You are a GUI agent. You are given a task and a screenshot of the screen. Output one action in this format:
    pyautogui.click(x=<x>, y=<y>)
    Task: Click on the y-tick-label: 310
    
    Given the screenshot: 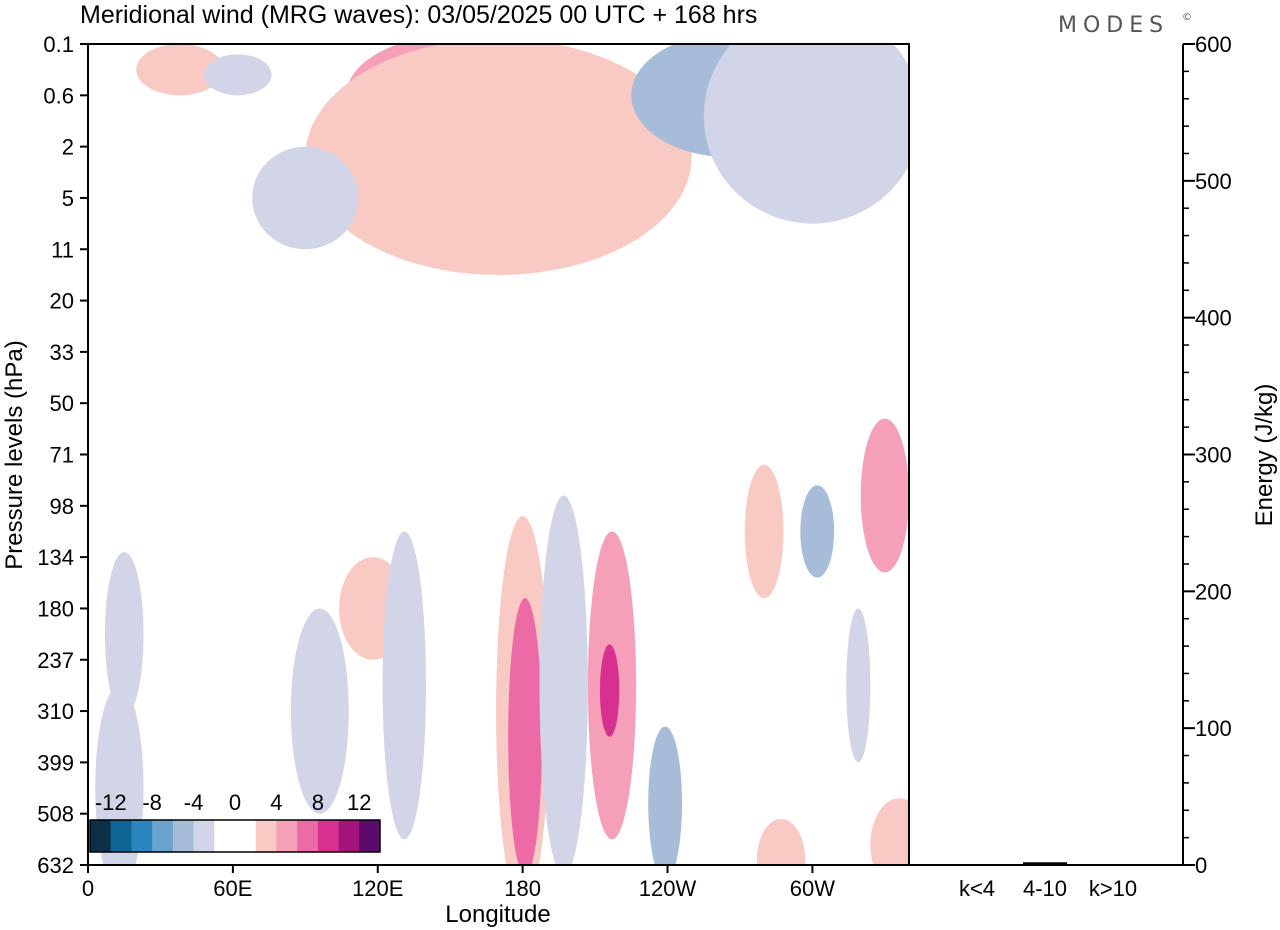 What is the action you would take?
    pyautogui.click(x=55, y=711)
    